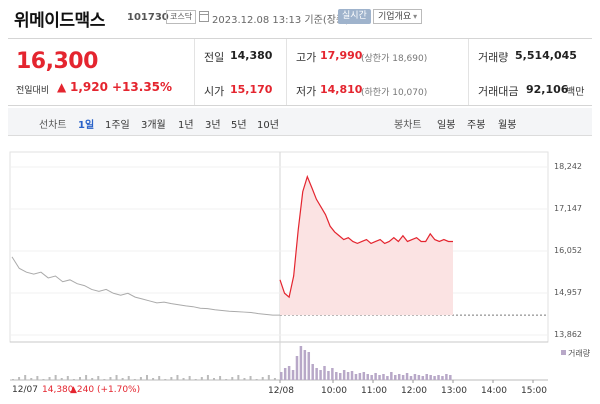  Describe the element at coordinates (306, 91) in the screenshot. I see `low-label: 저가` at that location.